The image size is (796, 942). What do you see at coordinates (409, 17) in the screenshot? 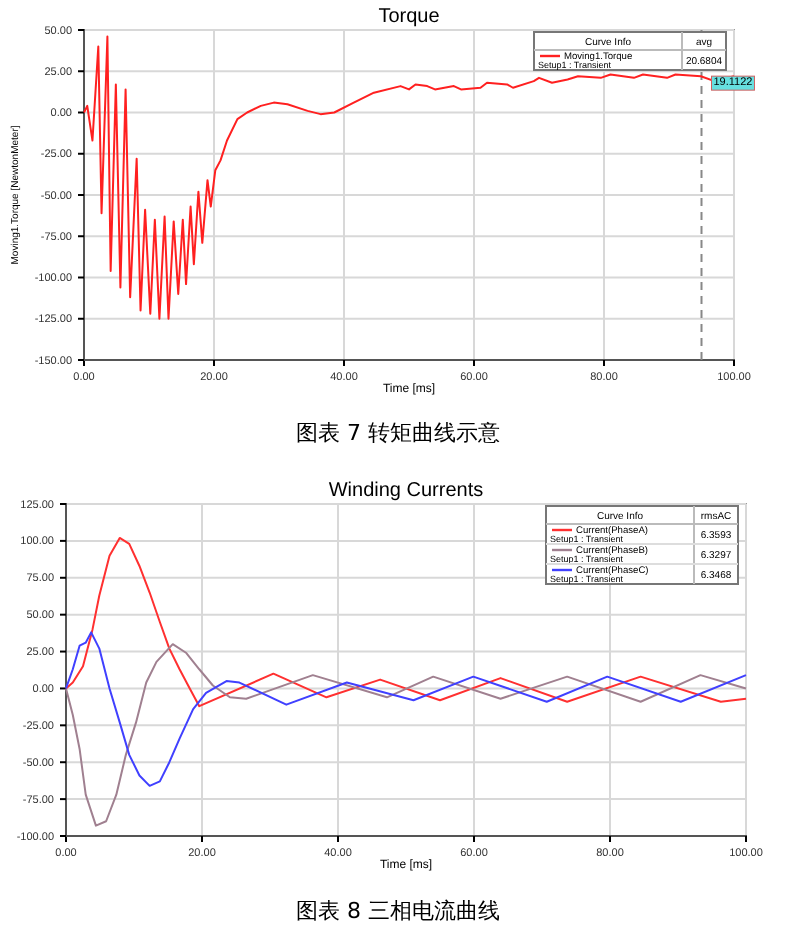
I see `chart-title: Torque` at bounding box center [409, 17].